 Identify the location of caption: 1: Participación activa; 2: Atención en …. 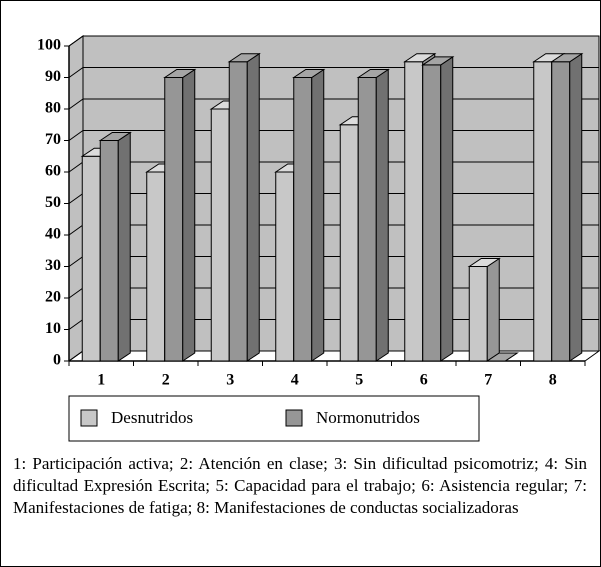
(300, 485).